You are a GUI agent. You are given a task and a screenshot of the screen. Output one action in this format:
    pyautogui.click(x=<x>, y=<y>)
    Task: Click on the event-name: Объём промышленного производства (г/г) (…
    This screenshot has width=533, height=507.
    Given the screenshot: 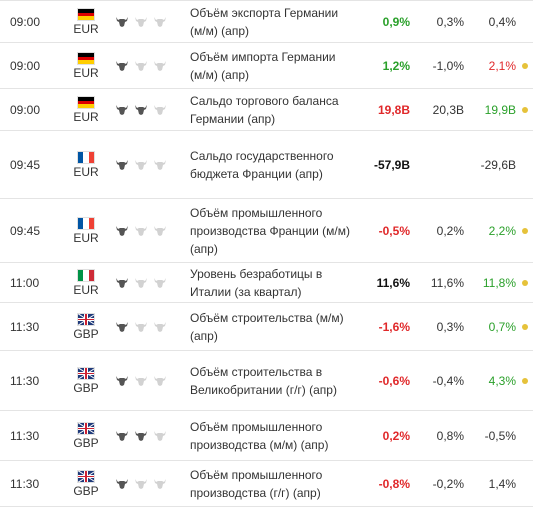 What is the action you would take?
    pyautogui.click(x=256, y=483)
    